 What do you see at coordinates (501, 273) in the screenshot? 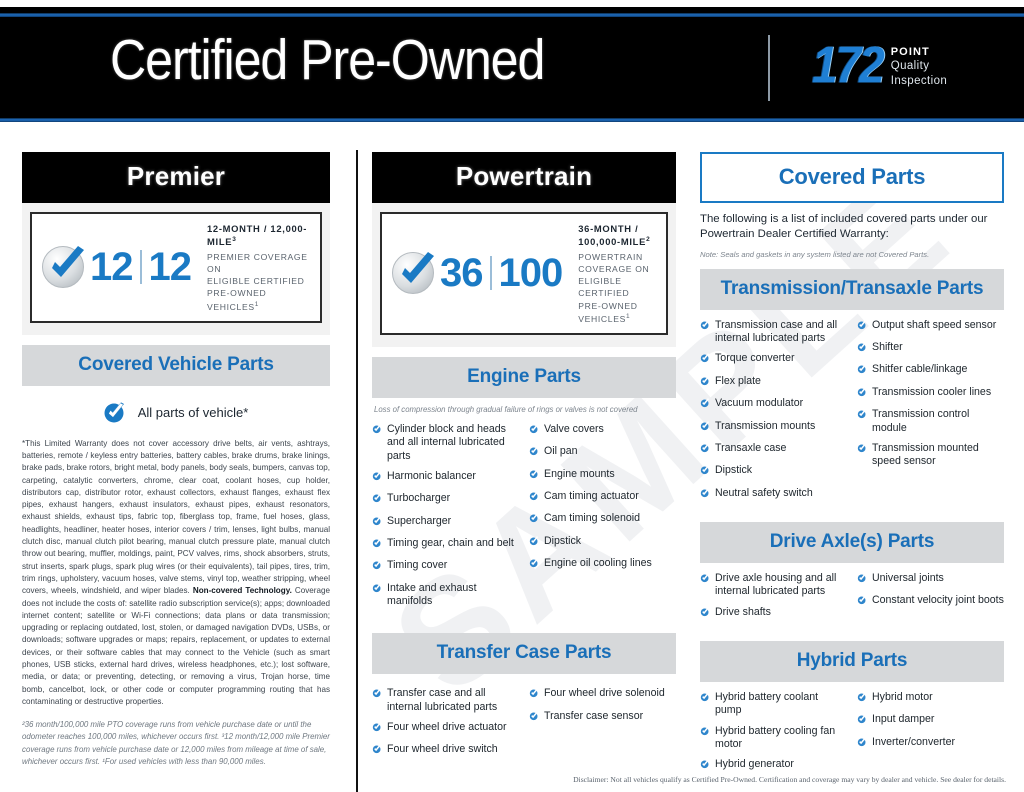
I see `powertrain-term-numbers: 36 100` at bounding box center [501, 273].